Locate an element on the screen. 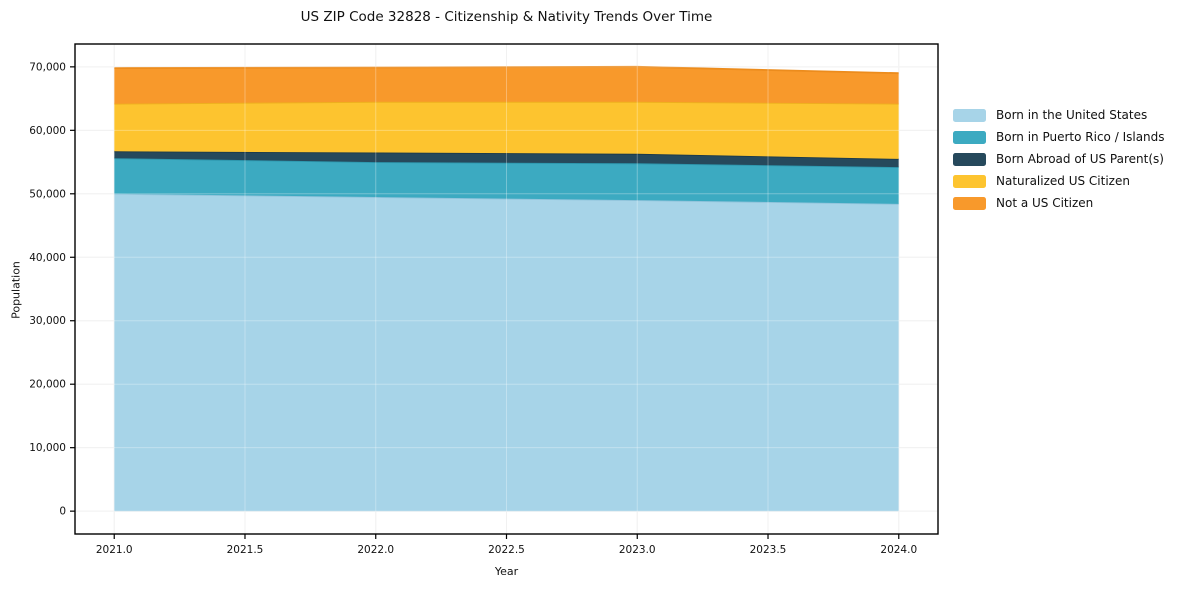 The height and width of the screenshot is (590, 1189). area-not-a-us-citizen is located at coordinates (506, 85).